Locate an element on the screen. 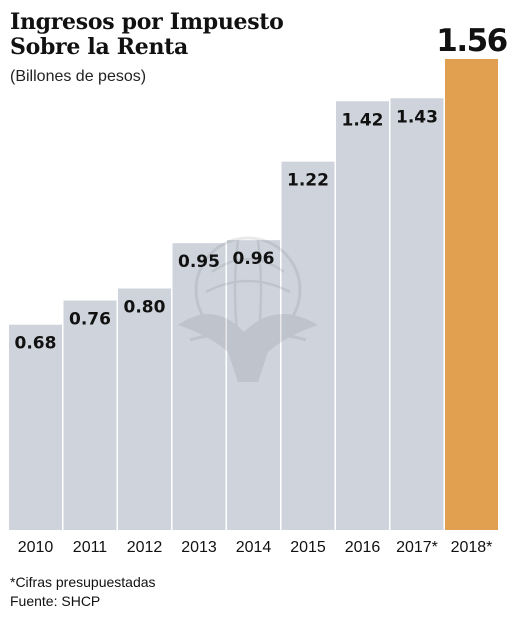  x-tick-2017: 2017* is located at coordinates (417, 547).